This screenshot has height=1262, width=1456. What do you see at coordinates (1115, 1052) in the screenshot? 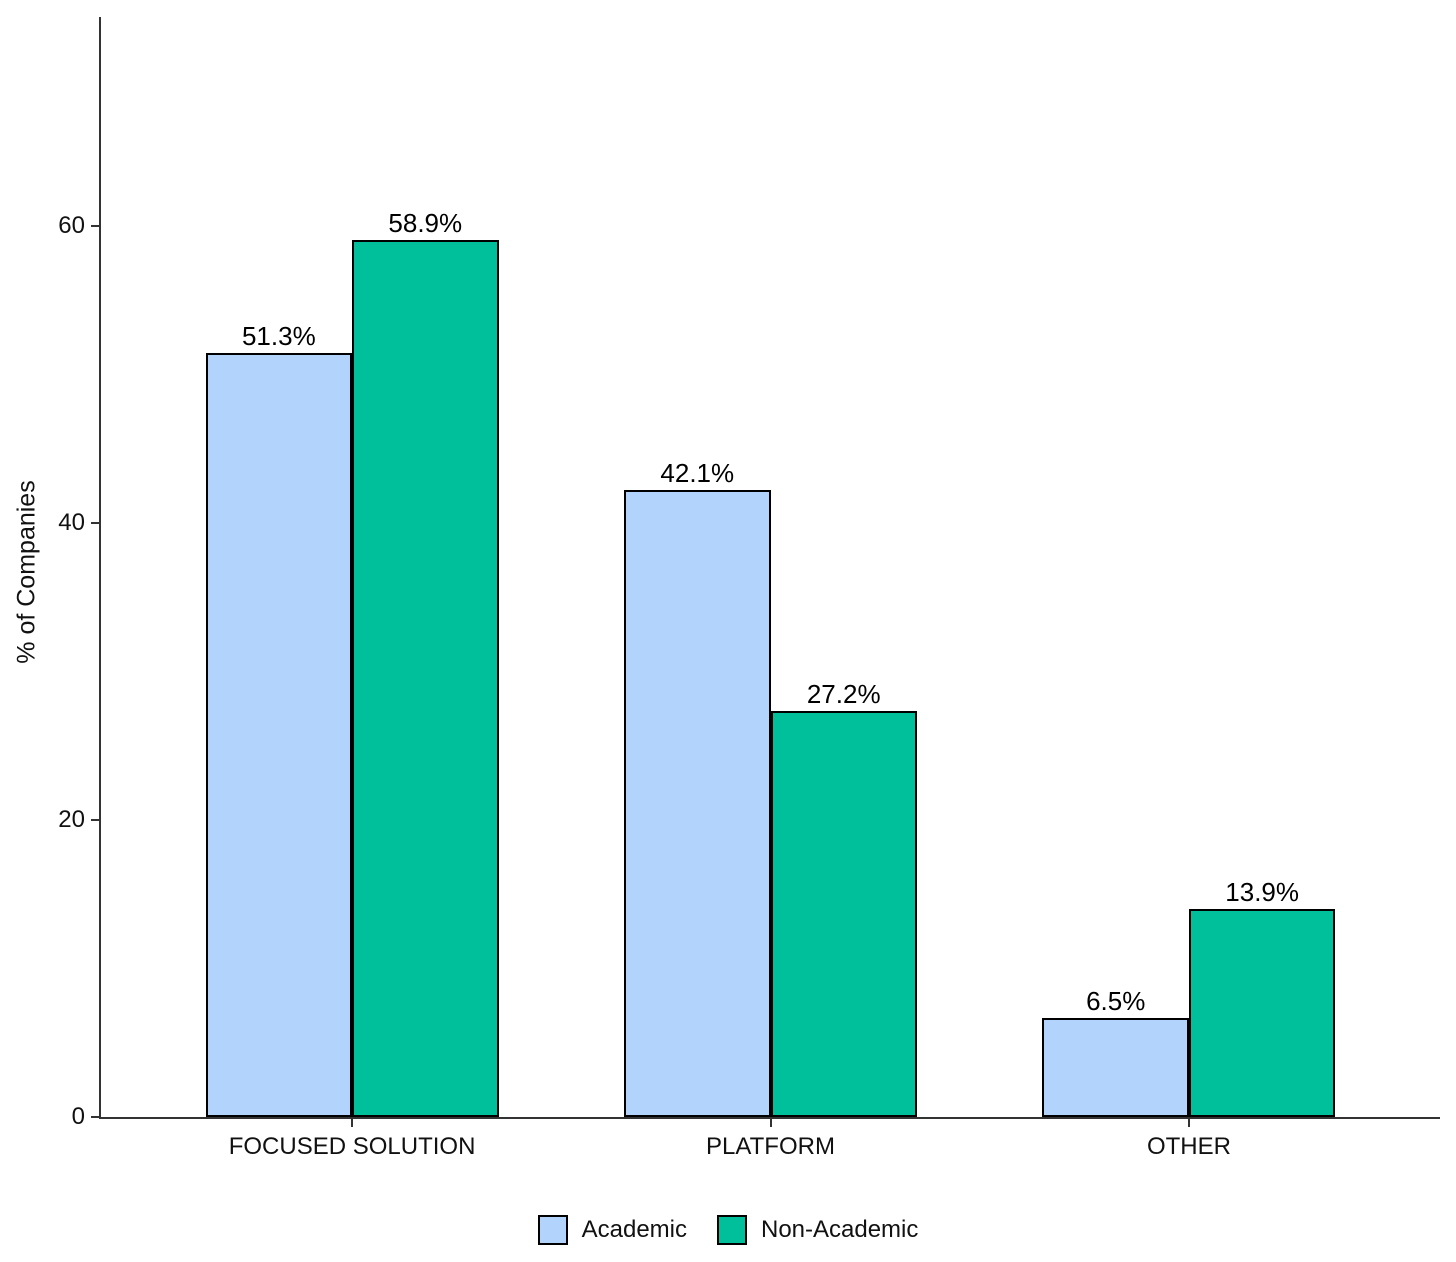
I see `bar-academic-3: 6.5%` at bounding box center [1115, 1052].